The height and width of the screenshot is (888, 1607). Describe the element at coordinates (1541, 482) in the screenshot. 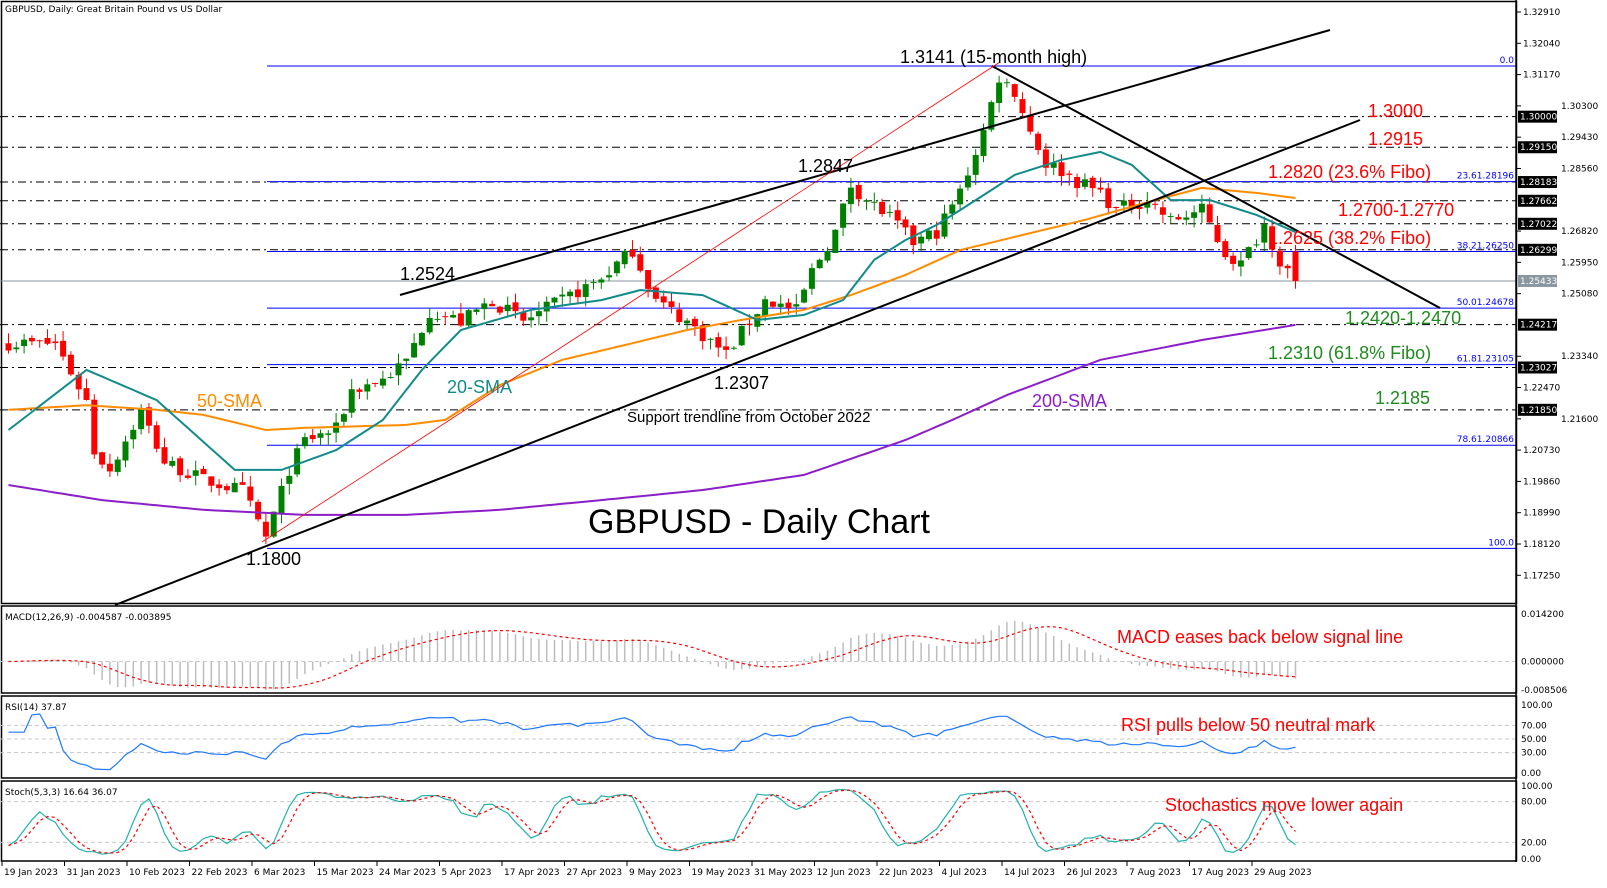

I see `price-tick-label: 1.19860` at that location.